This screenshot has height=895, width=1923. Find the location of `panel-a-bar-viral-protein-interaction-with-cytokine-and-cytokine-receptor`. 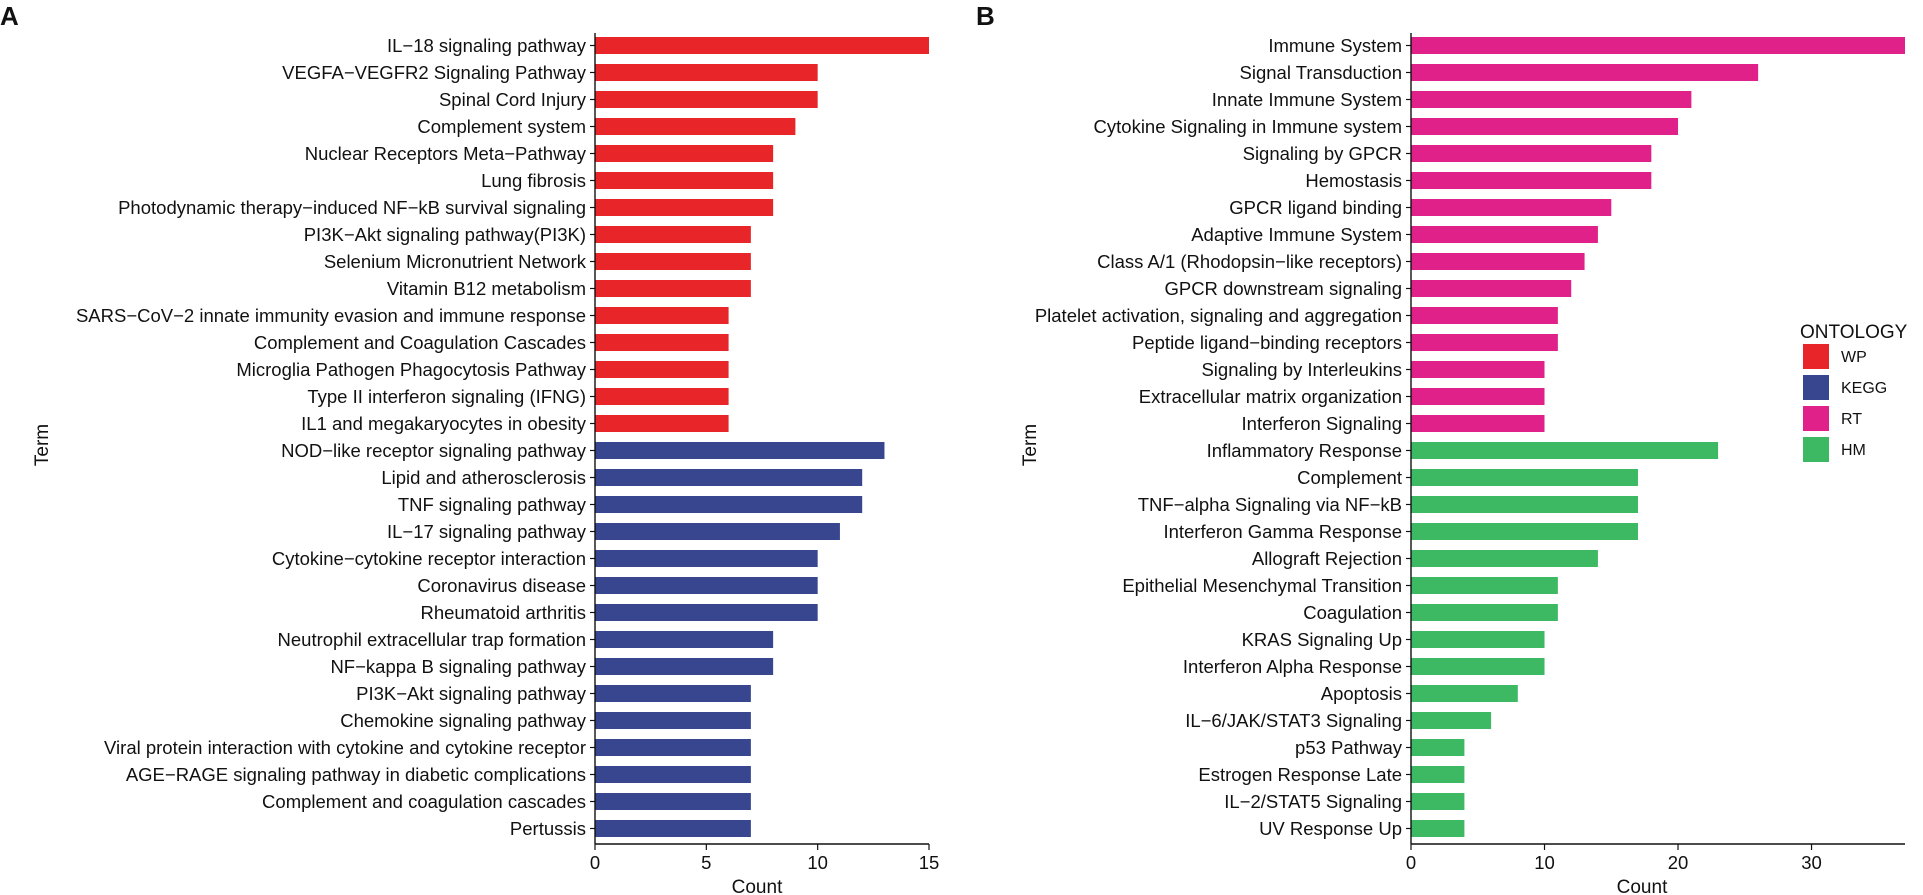

panel-a-bar-viral-protein-interaction-with-cytokine-and-cytokine-receptor is located at coordinates (673, 747).